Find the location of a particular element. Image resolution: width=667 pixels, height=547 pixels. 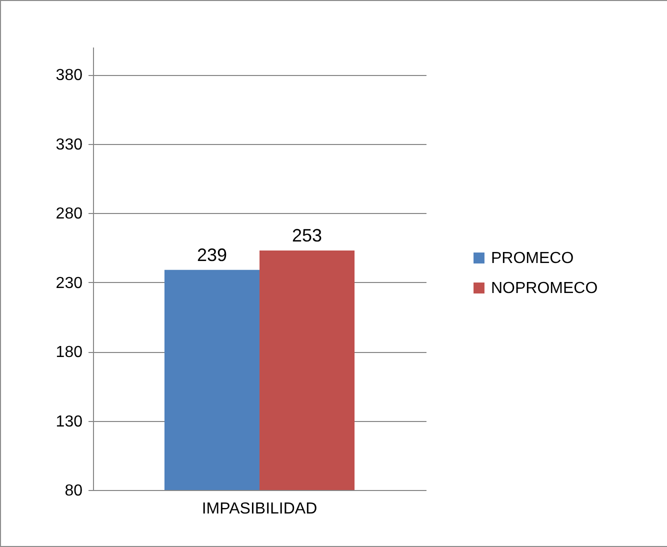

x-tick-label: IMPASIBILIDAD is located at coordinates (260, 509).